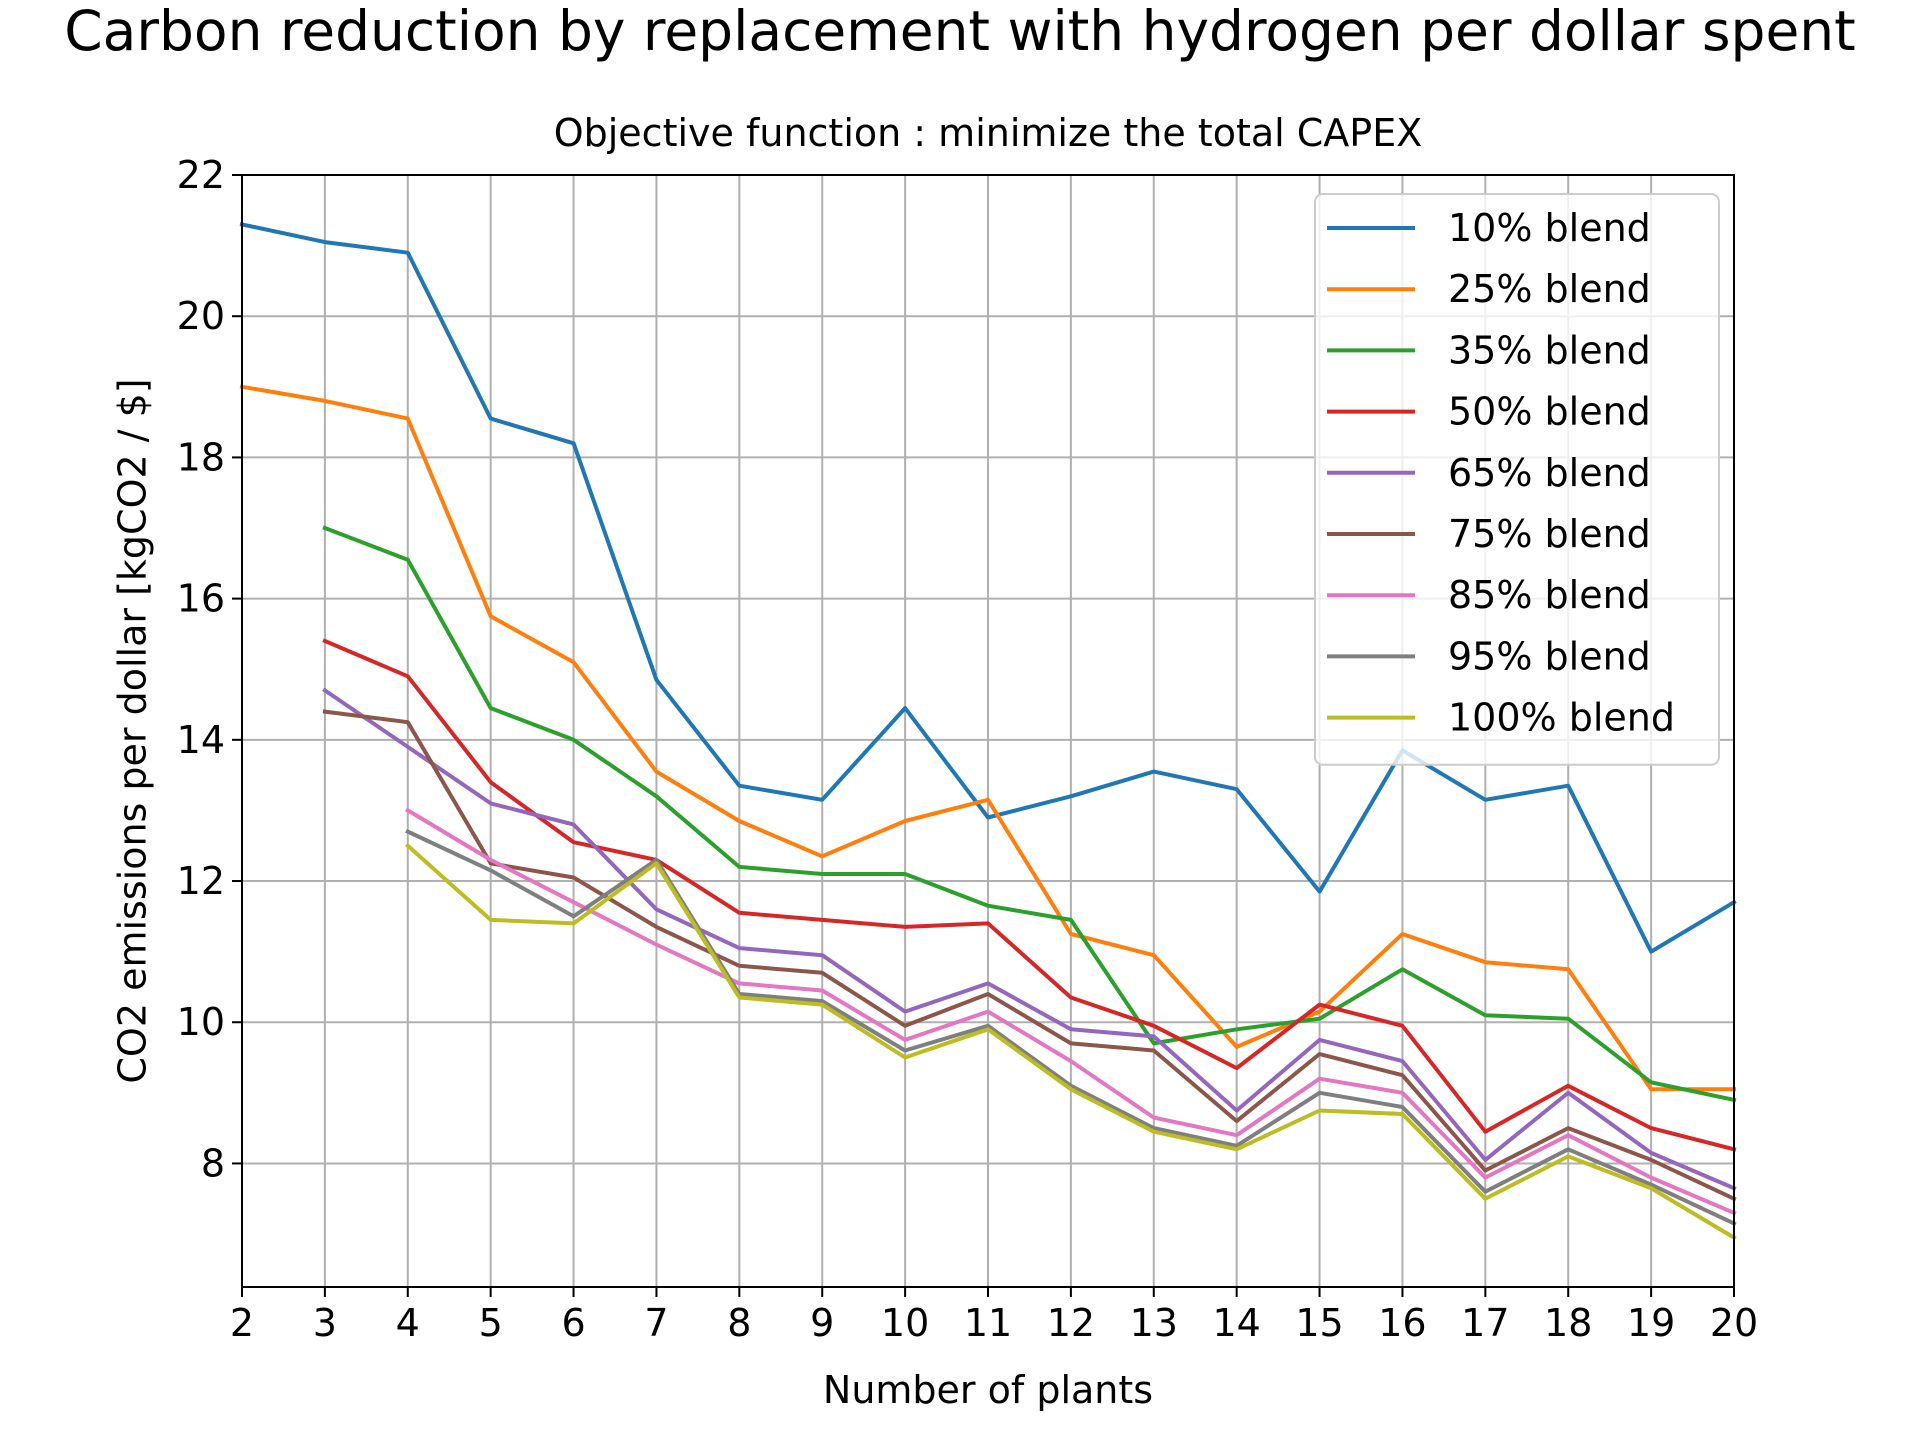  What do you see at coordinates (201, 457) in the screenshot?
I see `y-tick-label: 18` at bounding box center [201, 457].